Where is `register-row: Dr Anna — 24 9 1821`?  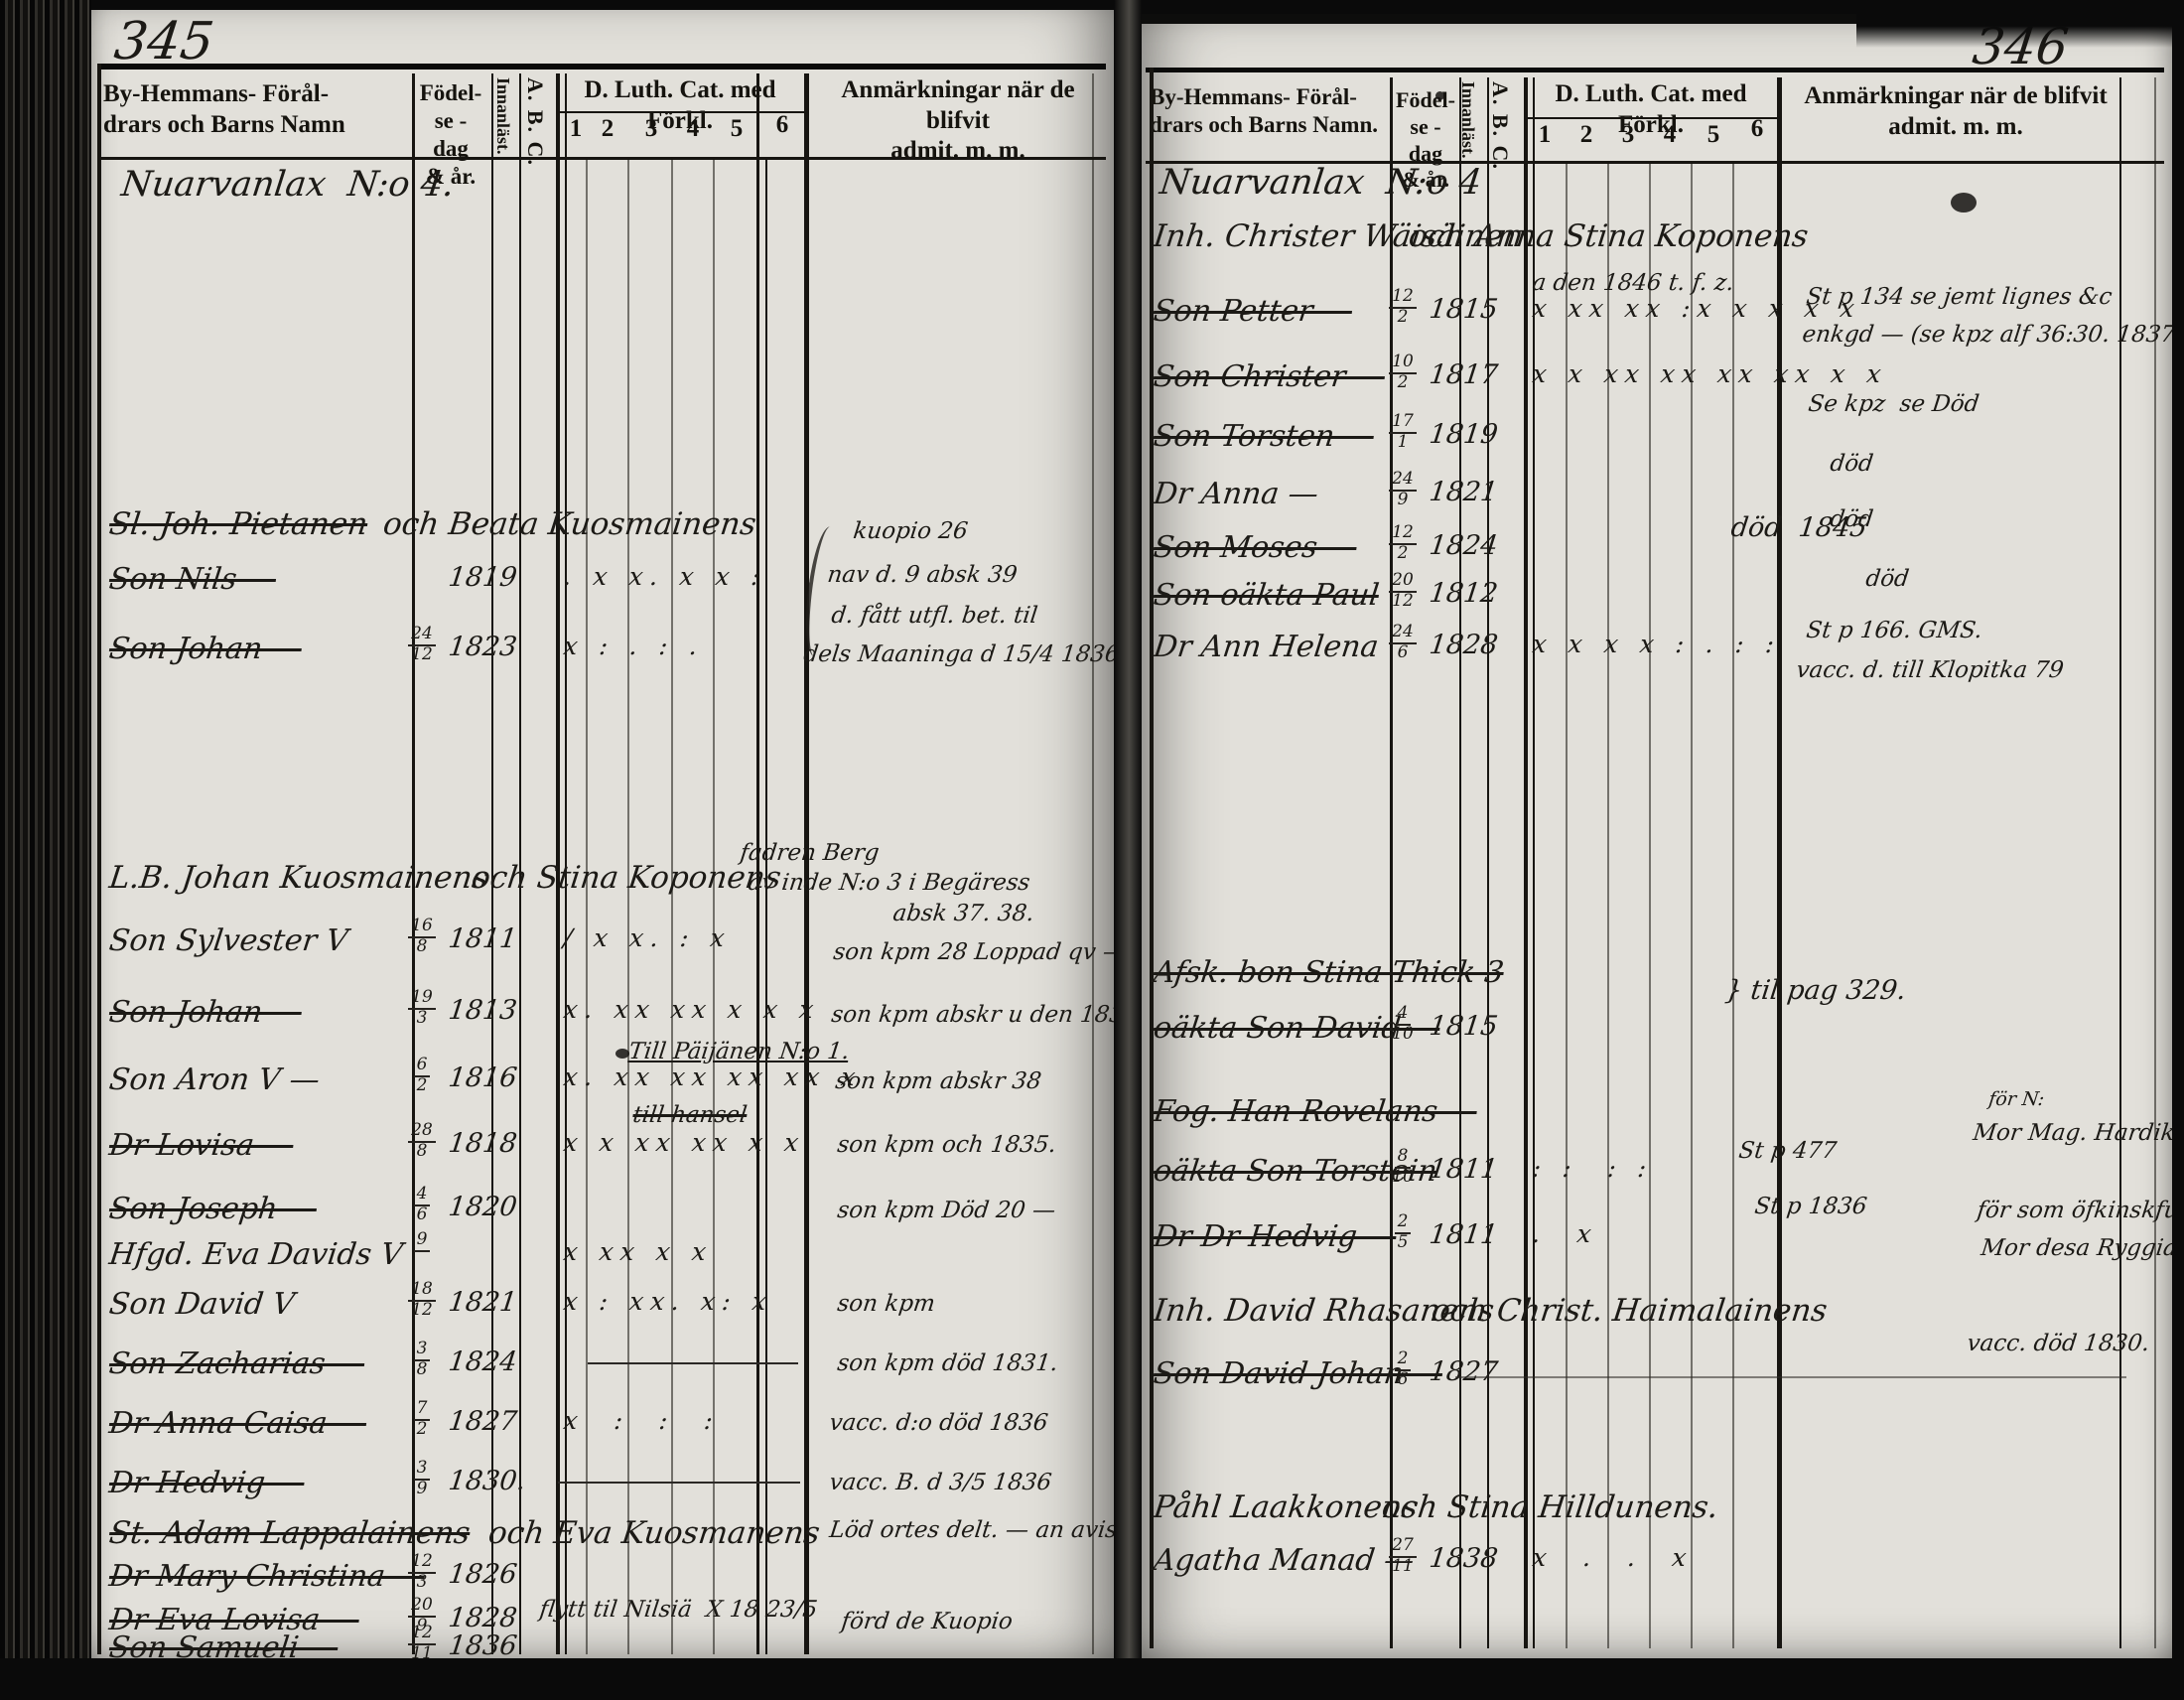
register-row: Dr Anna — 24 9 1821 is located at coordinates (1657, 491).